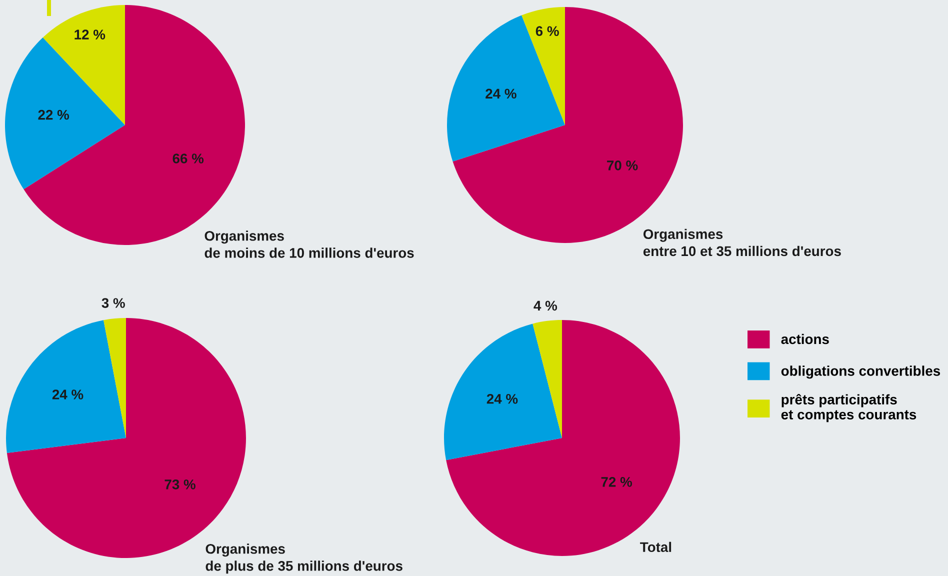 Image resolution: width=948 pixels, height=576 pixels. I want to click on data-label: 4 %, so click(546, 305).